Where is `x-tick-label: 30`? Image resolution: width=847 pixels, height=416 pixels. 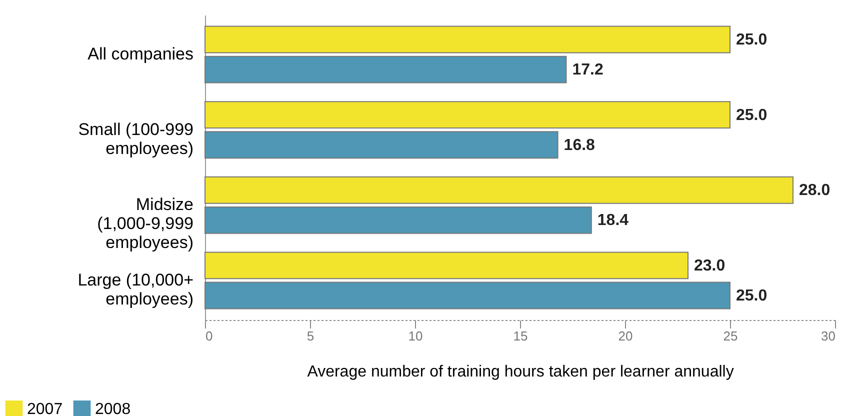
x-tick-label: 30 is located at coordinates (828, 336).